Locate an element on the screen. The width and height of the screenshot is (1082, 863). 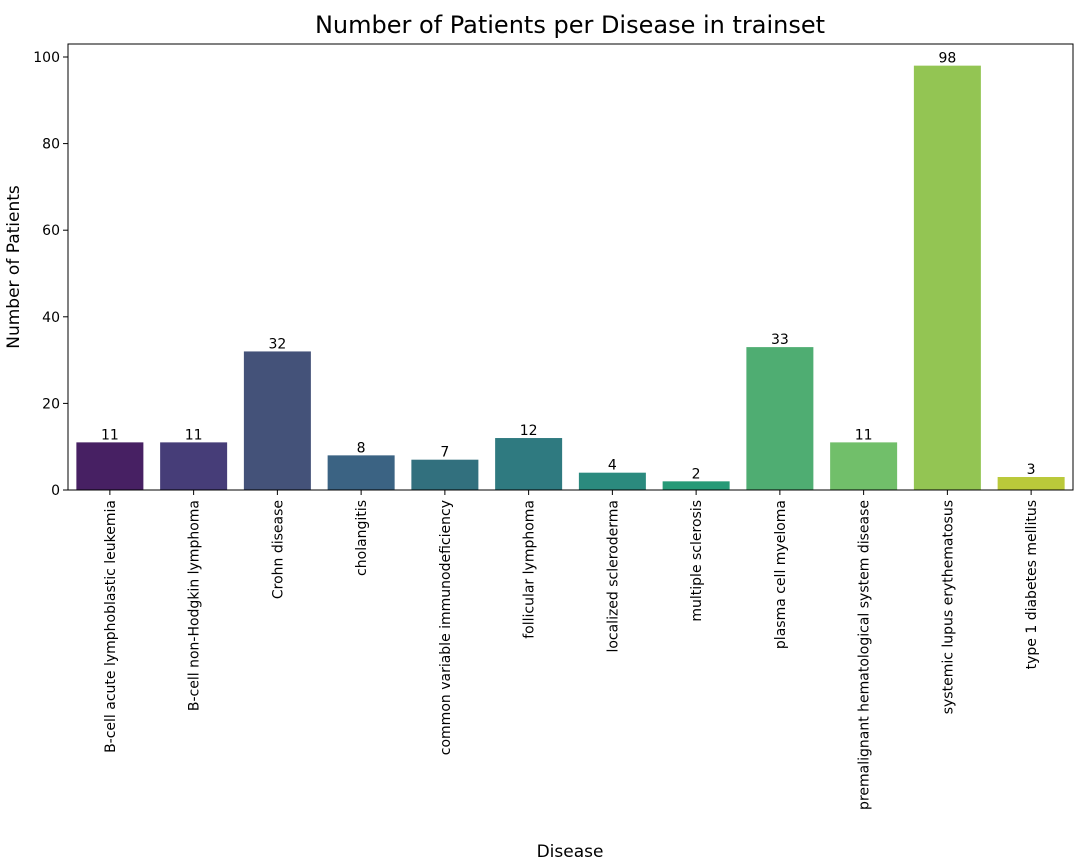
y-tick-label: 80 is located at coordinates (51, 145).